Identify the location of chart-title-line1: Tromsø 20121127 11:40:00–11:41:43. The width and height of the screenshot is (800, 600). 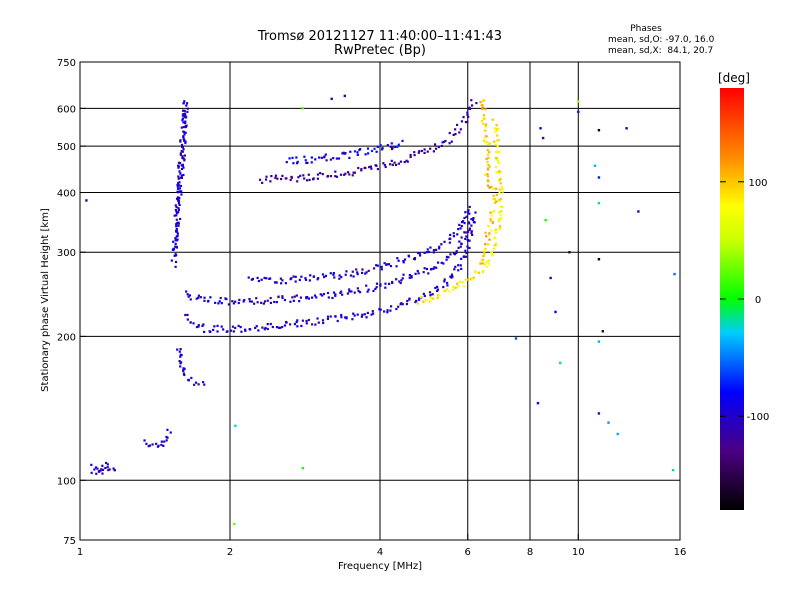
(379, 36).